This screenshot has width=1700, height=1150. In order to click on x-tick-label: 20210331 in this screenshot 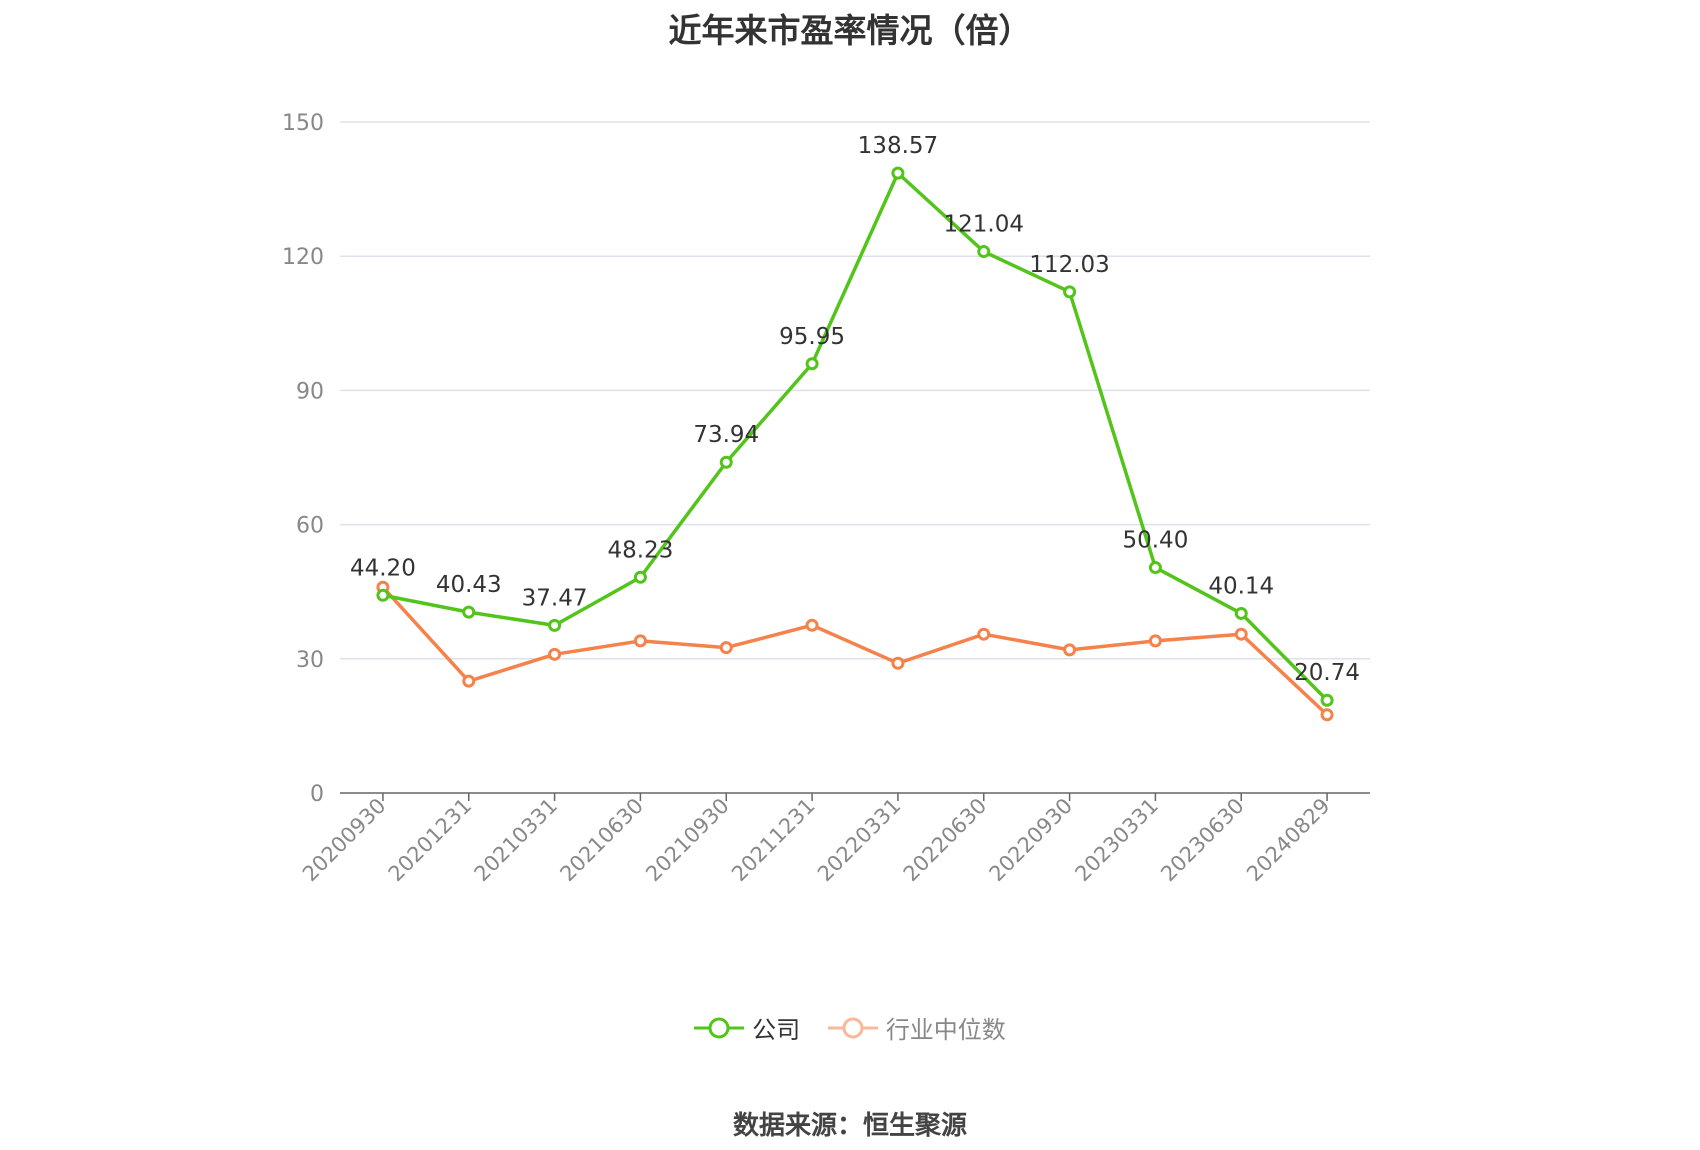, I will do `click(516, 840)`.